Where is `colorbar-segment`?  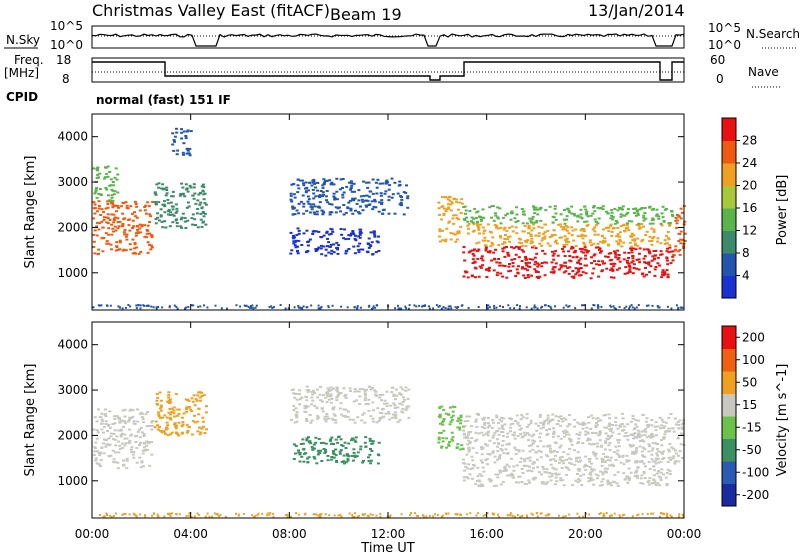
colorbar-segment is located at coordinates (729, 174).